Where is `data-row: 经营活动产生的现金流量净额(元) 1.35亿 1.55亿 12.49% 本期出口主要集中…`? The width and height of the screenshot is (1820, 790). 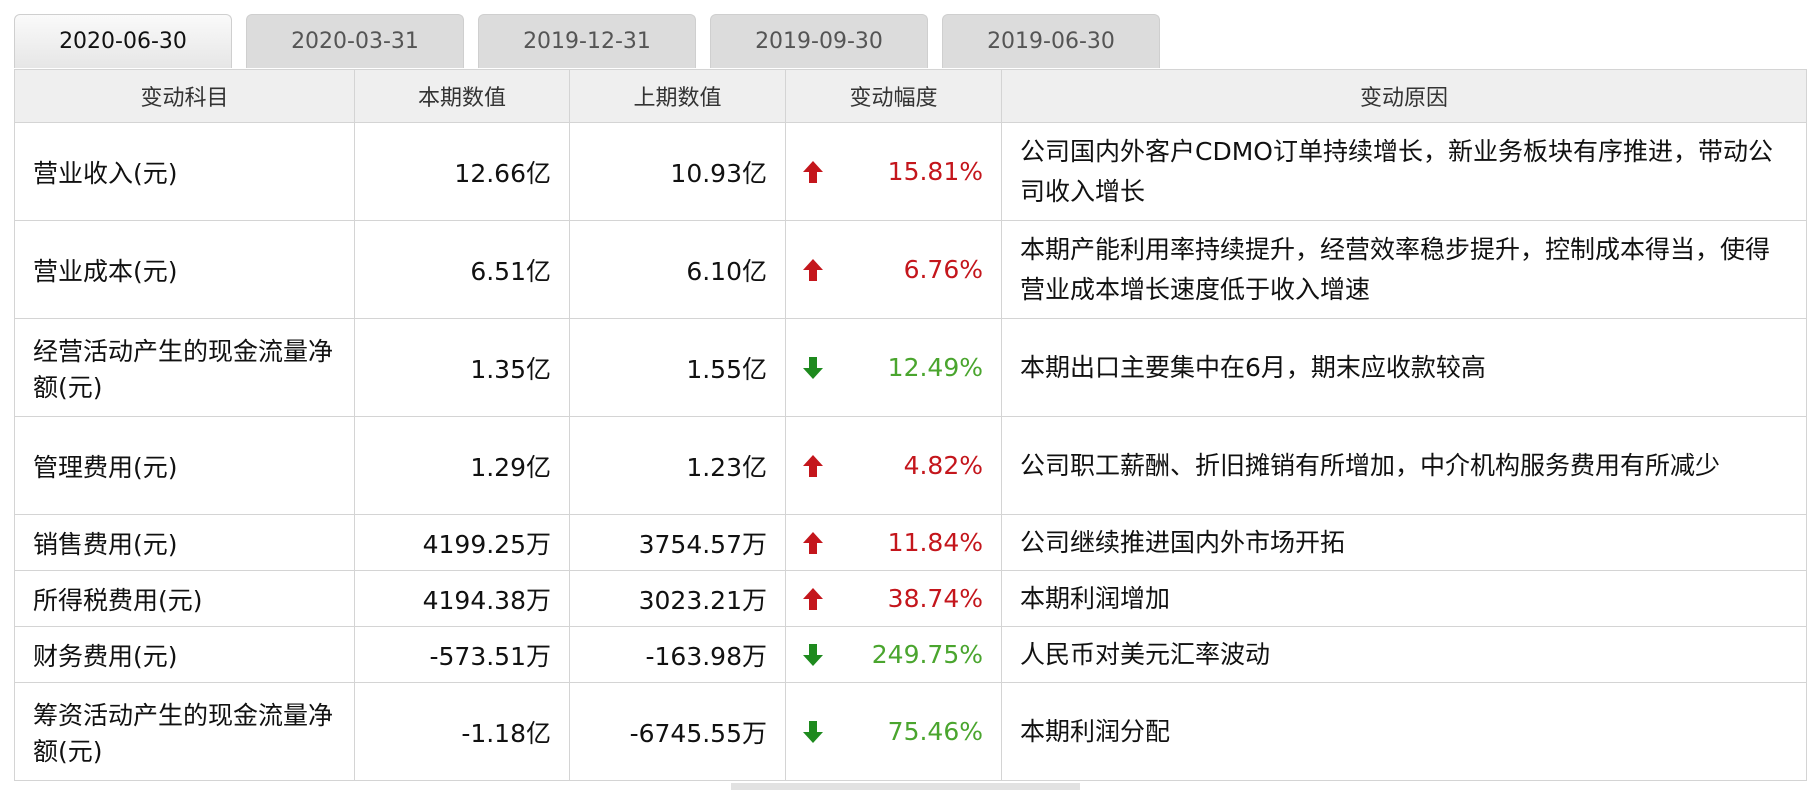
data-row: 经营活动产生的现金流量净额(元) 1.35亿 1.55亿 12.49% 本期出口主要集中… is located at coordinates (910, 367).